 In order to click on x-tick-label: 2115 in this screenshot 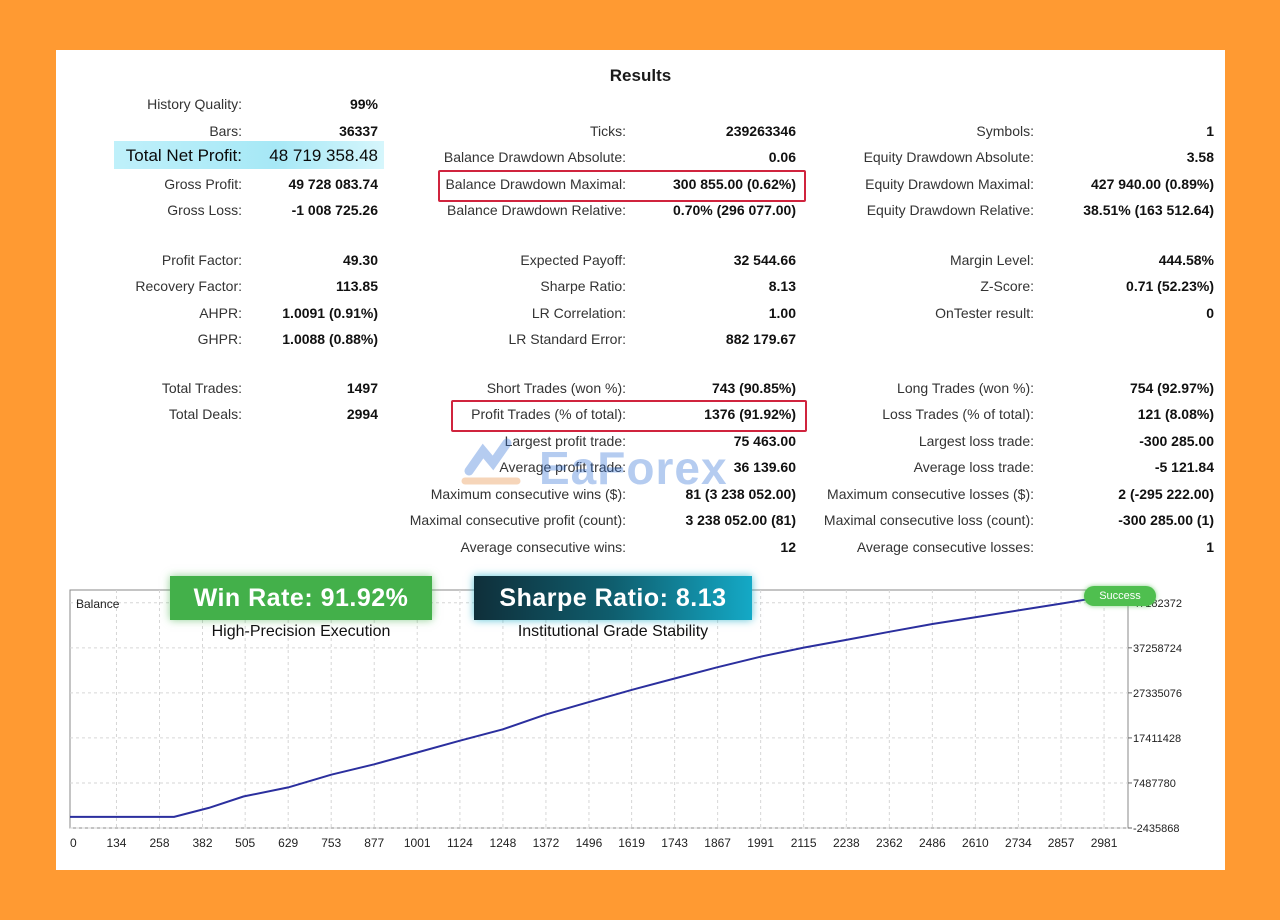, I will do `click(804, 843)`.